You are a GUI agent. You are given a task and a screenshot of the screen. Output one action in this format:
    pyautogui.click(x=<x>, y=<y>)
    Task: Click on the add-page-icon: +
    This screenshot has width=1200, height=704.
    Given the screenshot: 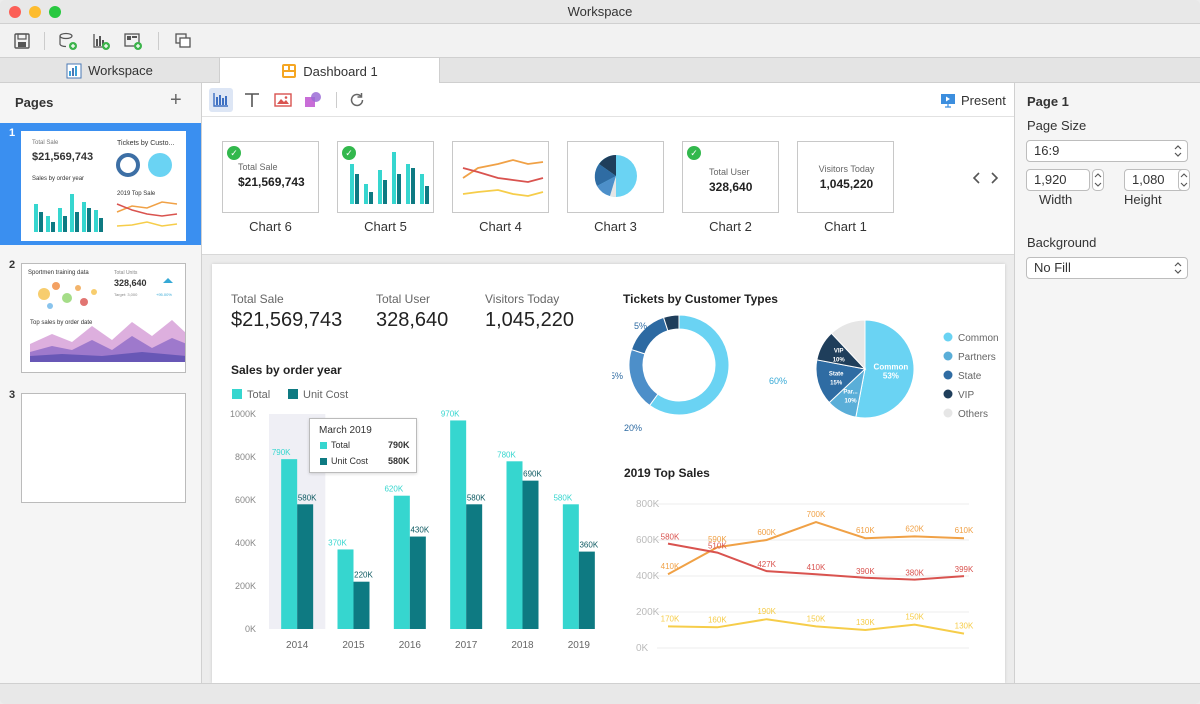 What is the action you would take?
    pyautogui.click(x=176, y=100)
    